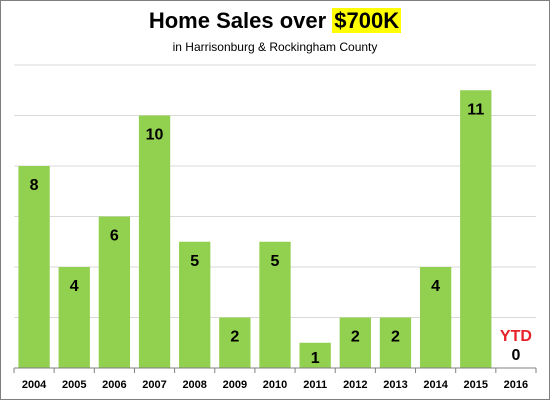 Image resolution: width=550 pixels, height=400 pixels. Describe the element at coordinates (355, 385) in the screenshot. I see `tick-label-2012: 2012` at that location.